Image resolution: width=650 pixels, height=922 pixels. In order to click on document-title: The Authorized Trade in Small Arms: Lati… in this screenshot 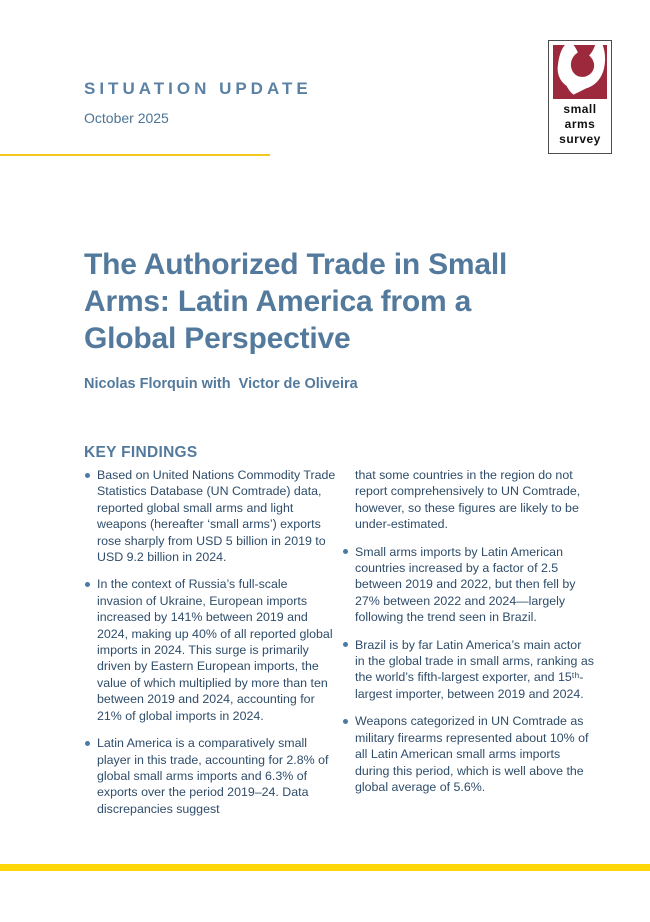, I will do `click(324, 301)`.